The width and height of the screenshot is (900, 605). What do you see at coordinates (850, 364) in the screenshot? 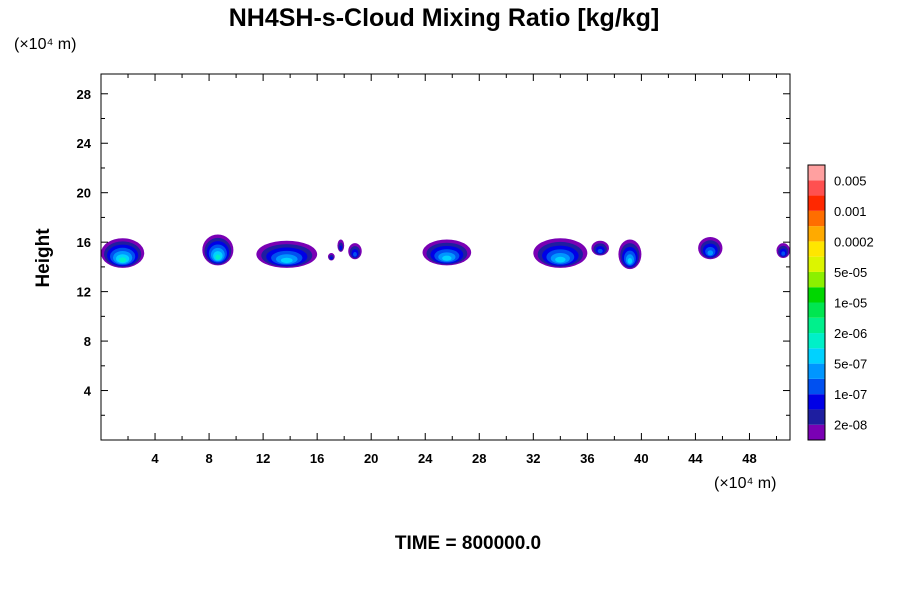
I see `colorbar-label: 5e-07` at bounding box center [850, 364].